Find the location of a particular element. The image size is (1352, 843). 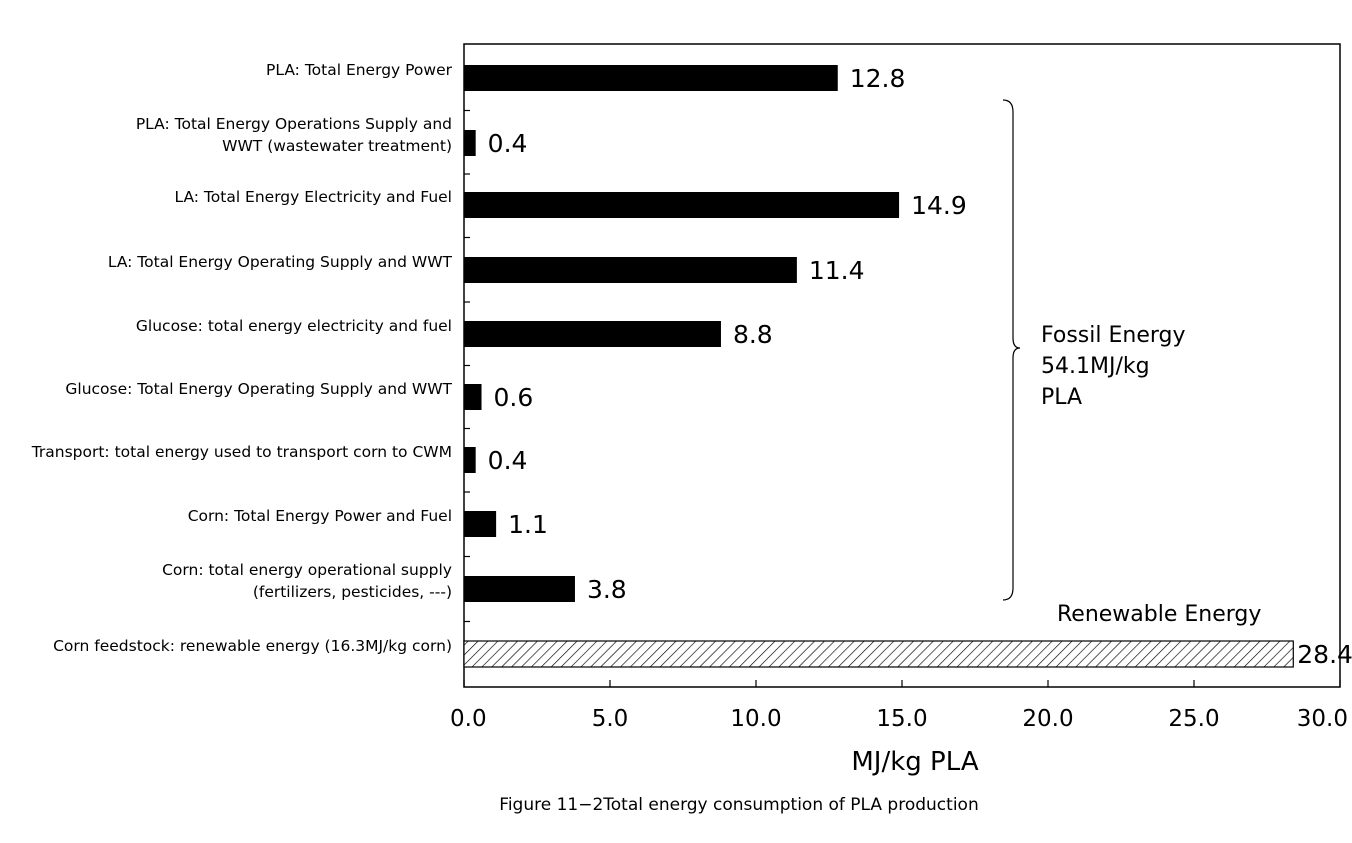

category-label: LA: Total Energy Electricity and Fuel is located at coordinates (313, 197).